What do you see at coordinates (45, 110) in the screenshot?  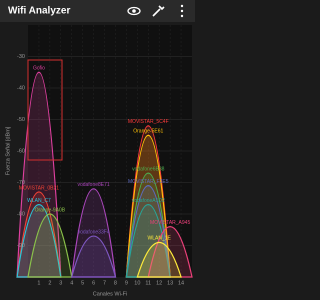 I see `selection-box` at bounding box center [45, 110].